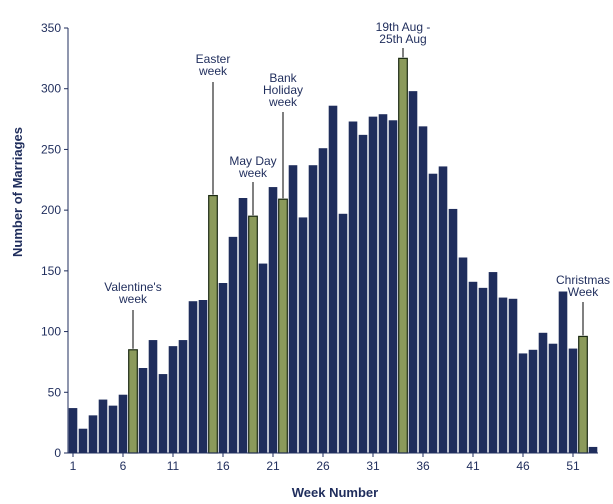 The image size is (613, 504). What do you see at coordinates (213, 324) in the screenshot?
I see `bar-week-15-highlighted` at bounding box center [213, 324].